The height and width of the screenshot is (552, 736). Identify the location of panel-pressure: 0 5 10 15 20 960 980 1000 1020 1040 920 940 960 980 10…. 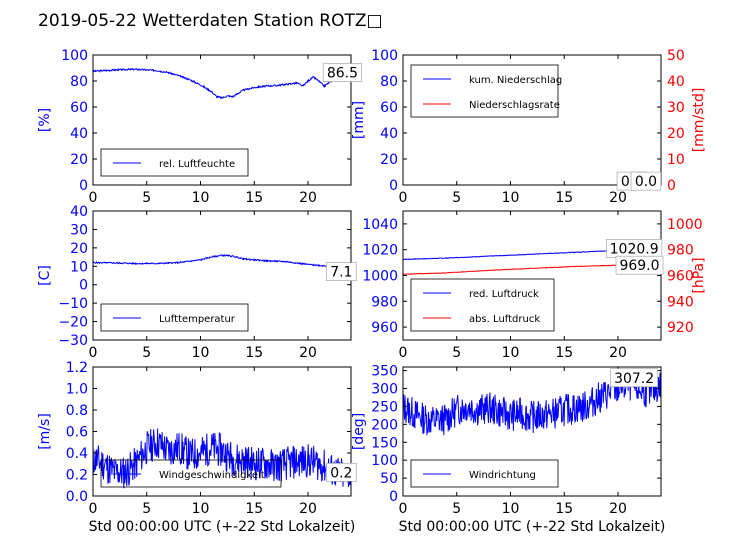
(534, 285).